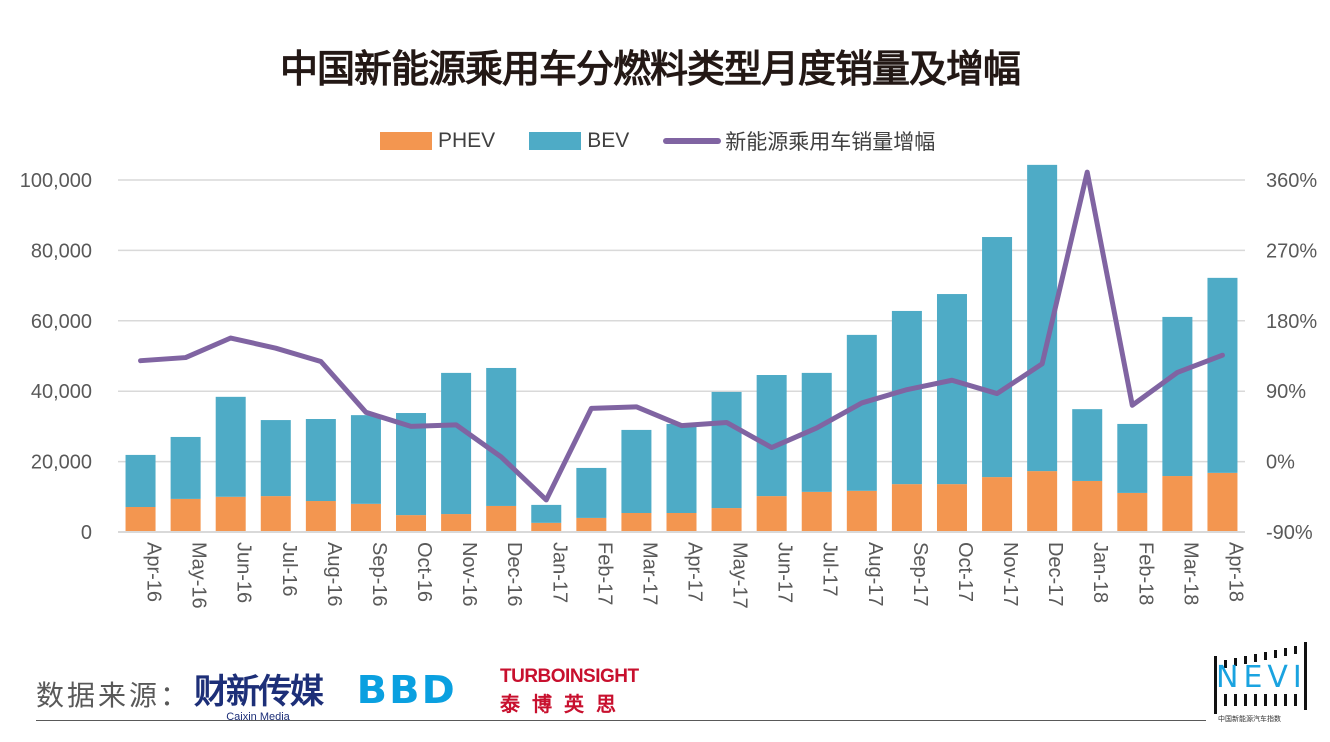  Describe the element at coordinates (406, 690) in the screenshot. I see `bbd-logo: BBD` at that location.